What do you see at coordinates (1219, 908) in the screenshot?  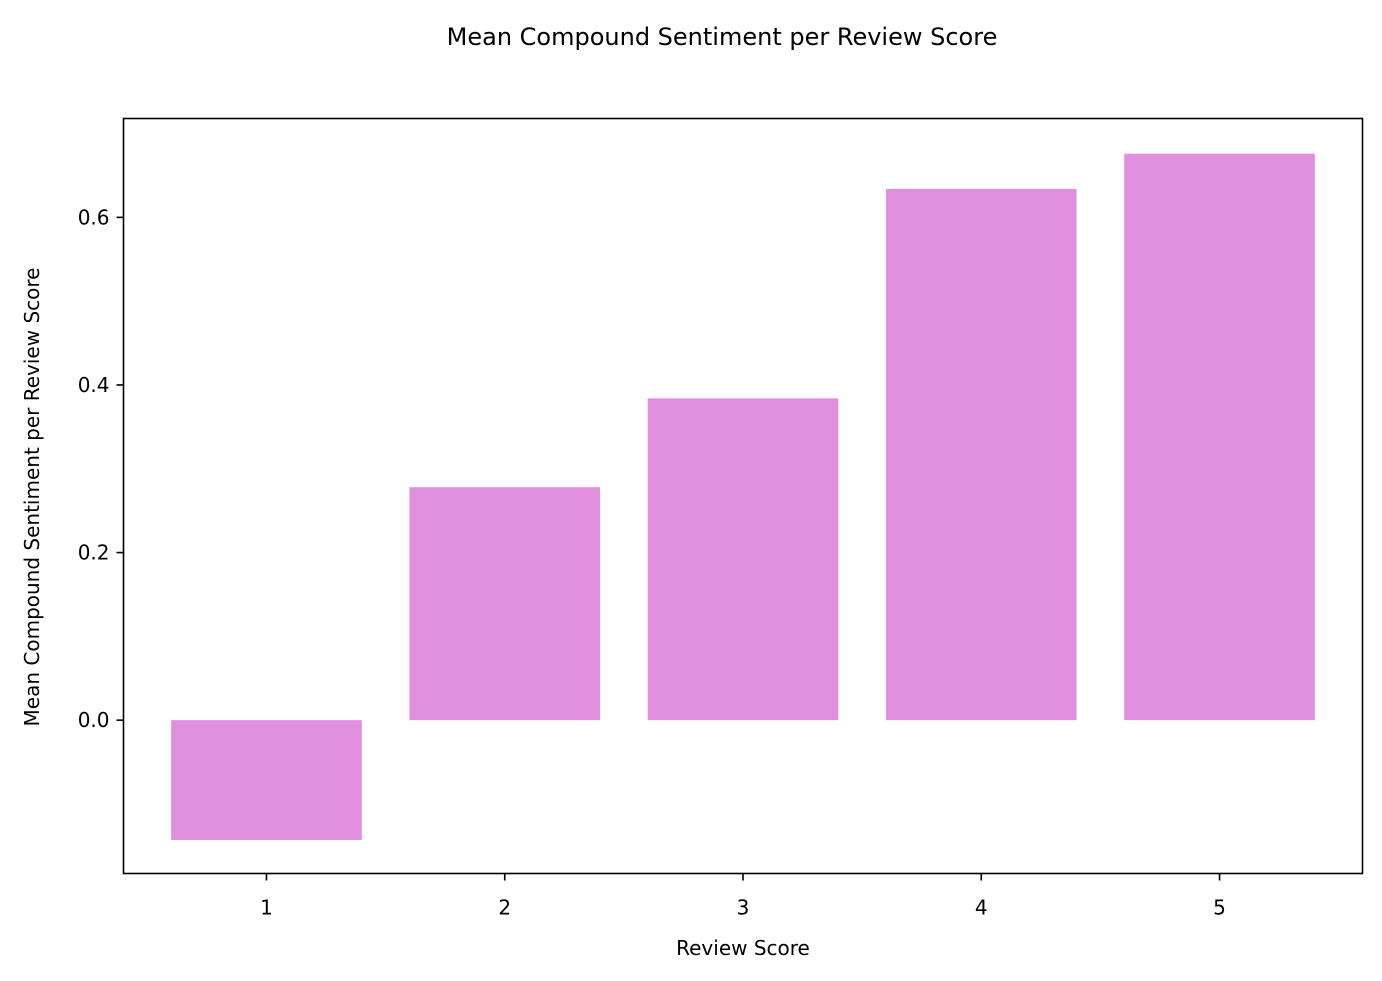 I see `x-tick-label: 5` at bounding box center [1219, 908].